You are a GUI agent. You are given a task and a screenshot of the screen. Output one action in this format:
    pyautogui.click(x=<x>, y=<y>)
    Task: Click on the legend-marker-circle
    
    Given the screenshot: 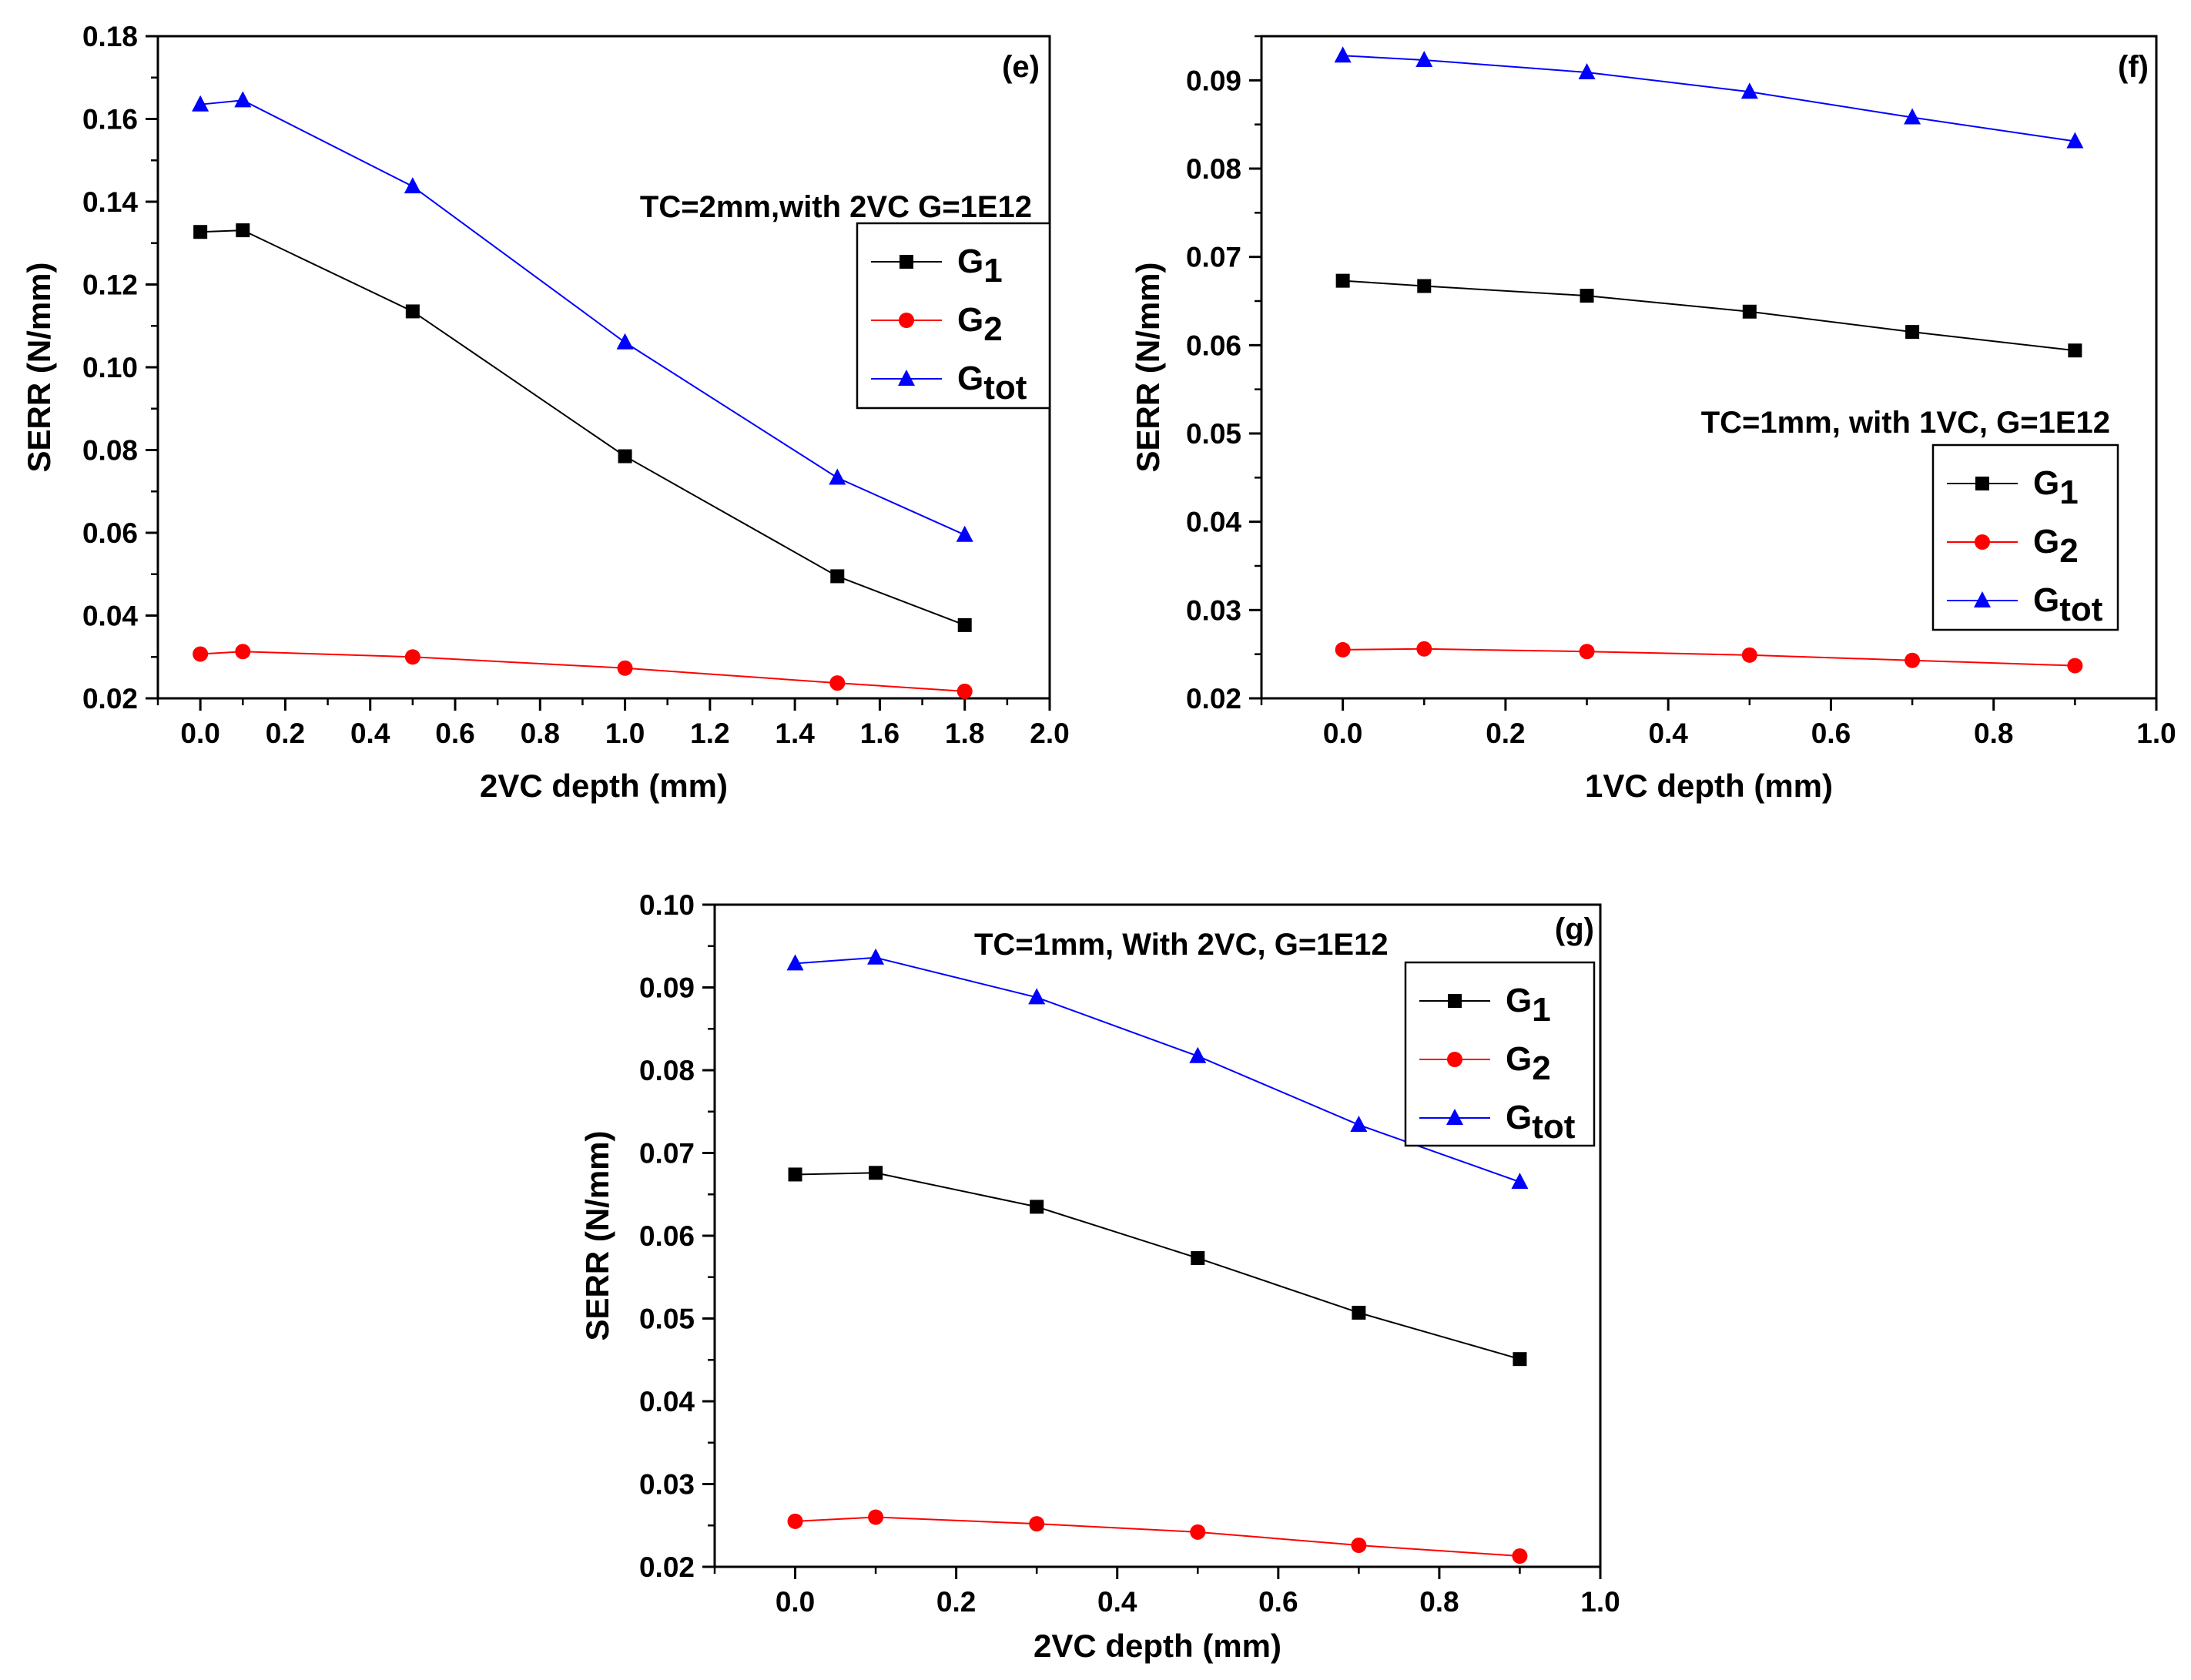 What is the action you would take?
    pyautogui.click(x=1454, y=1059)
    